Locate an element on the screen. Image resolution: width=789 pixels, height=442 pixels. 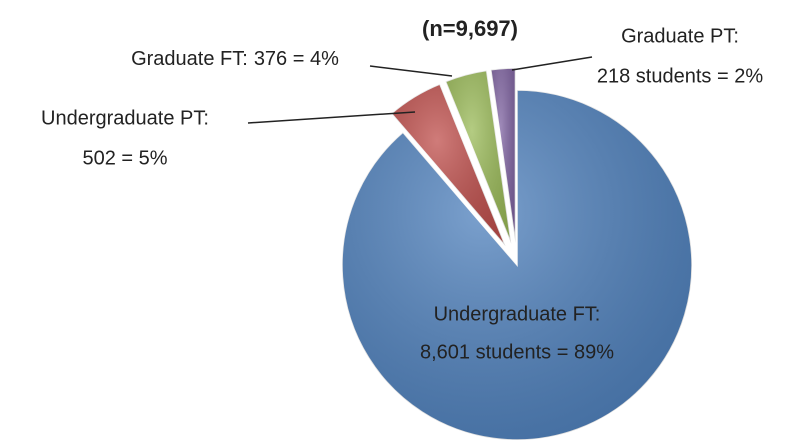
category-label: Graduate PT: is located at coordinates (680, 36).